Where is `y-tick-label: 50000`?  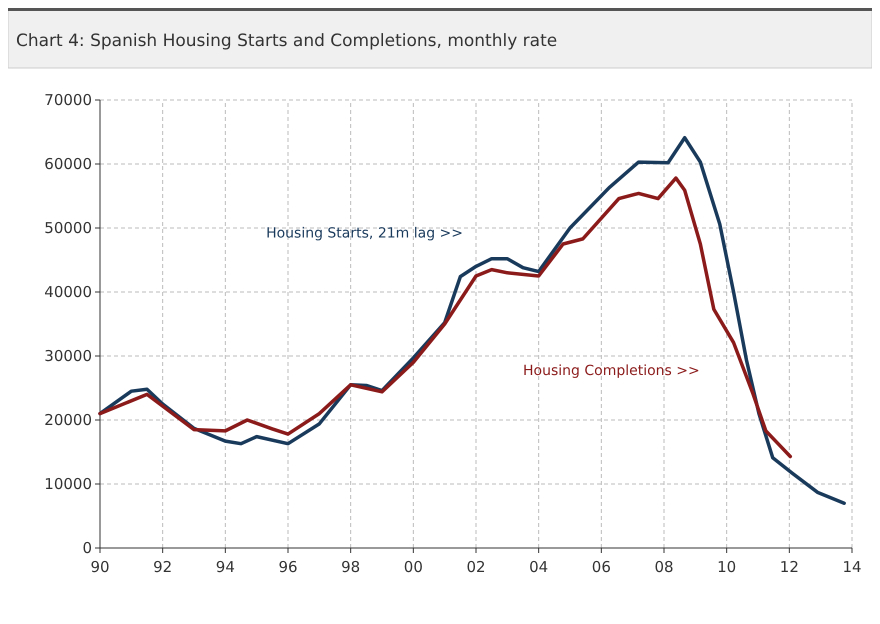
y-tick-label: 50000 is located at coordinates (68, 228).